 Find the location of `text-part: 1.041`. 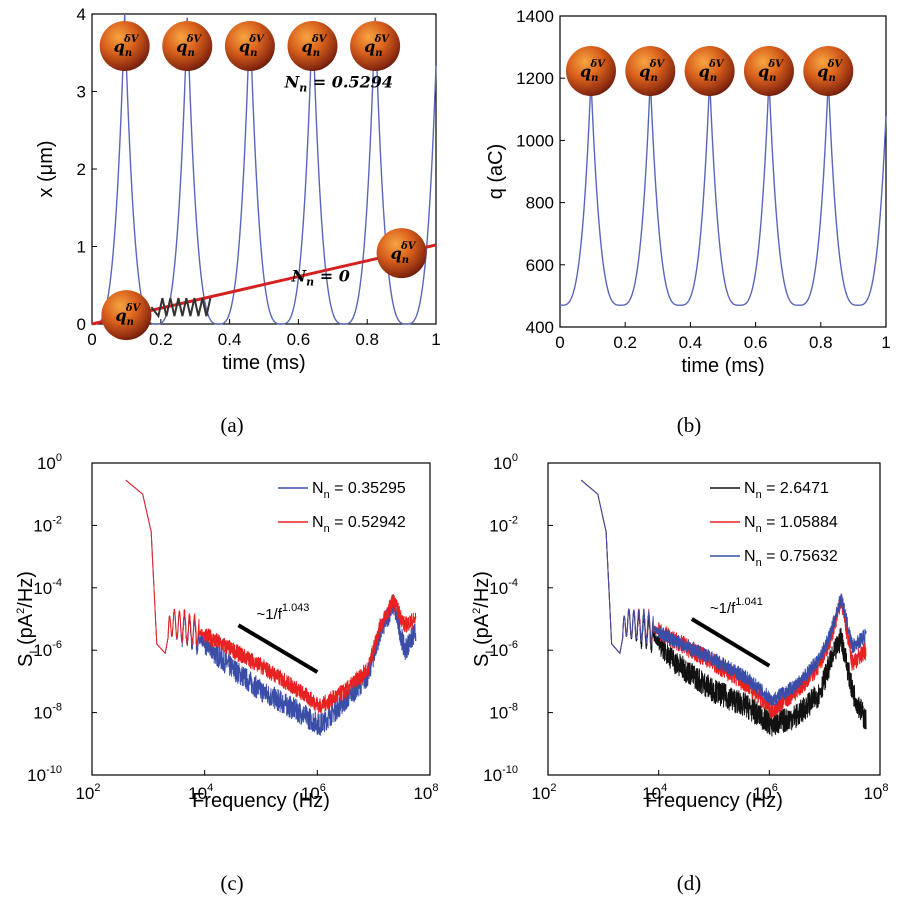

text-part: 1.041 is located at coordinates (749, 602).